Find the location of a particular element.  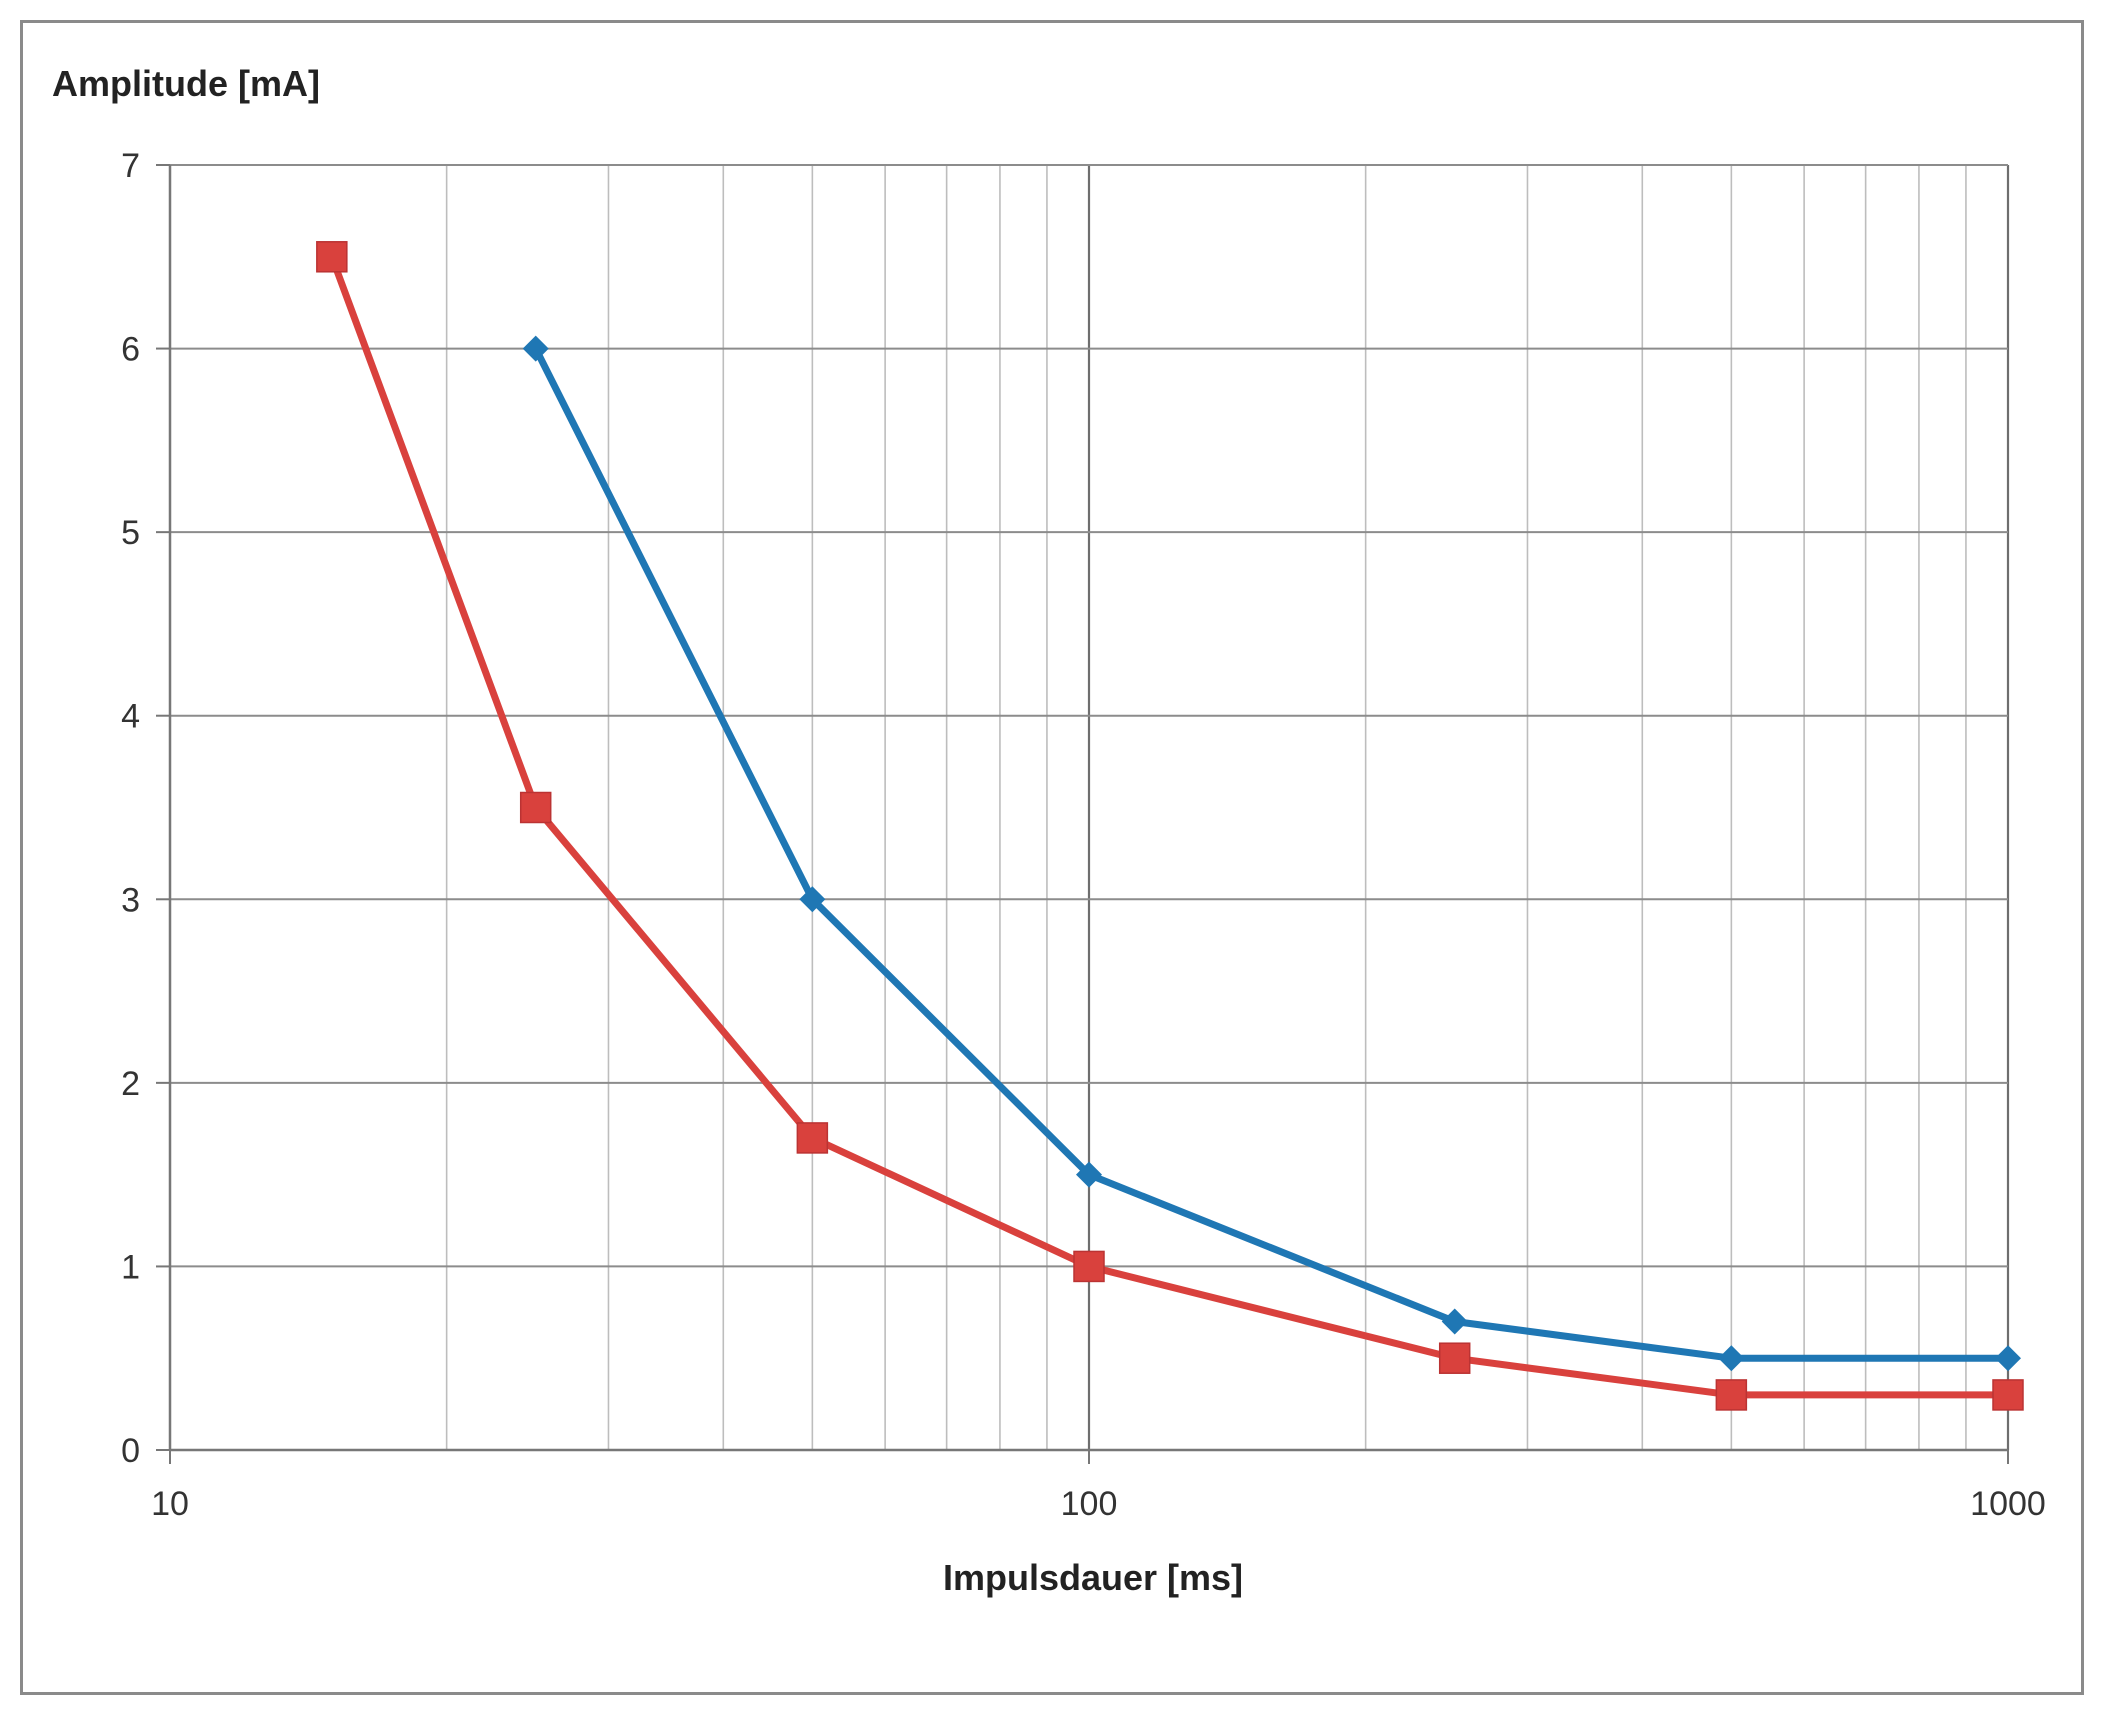

y-tick-label: 5 is located at coordinates (130, 533).